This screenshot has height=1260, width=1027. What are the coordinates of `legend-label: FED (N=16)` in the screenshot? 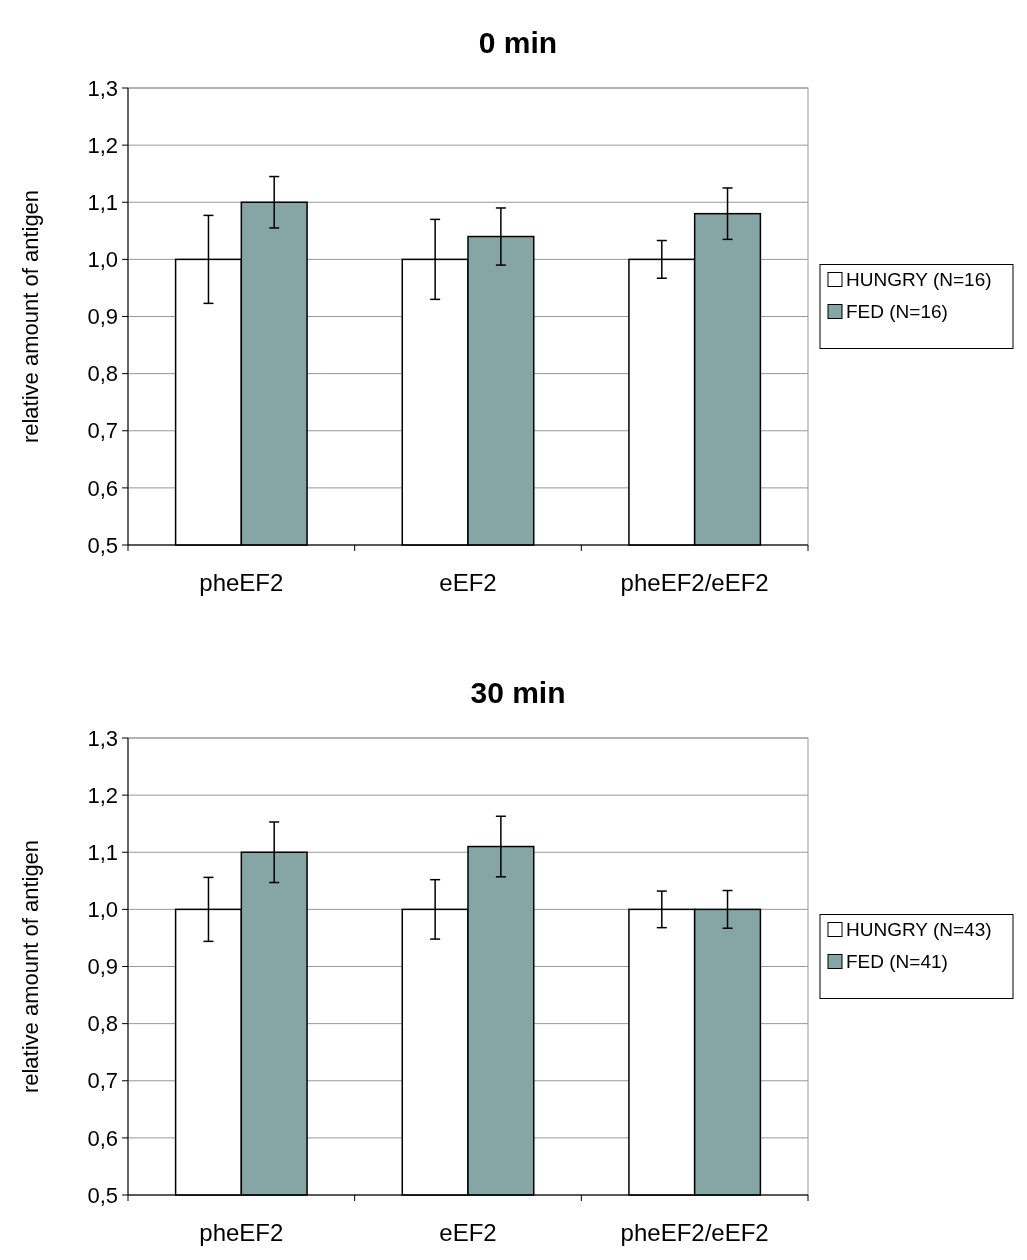 It's located at (897, 312).